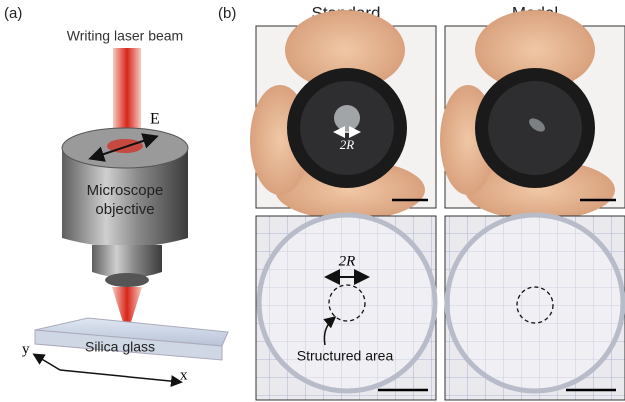 The height and width of the screenshot is (402, 625). Describe the element at coordinates (127, 311) in the screenshot. I see `focused-beam` at that location.